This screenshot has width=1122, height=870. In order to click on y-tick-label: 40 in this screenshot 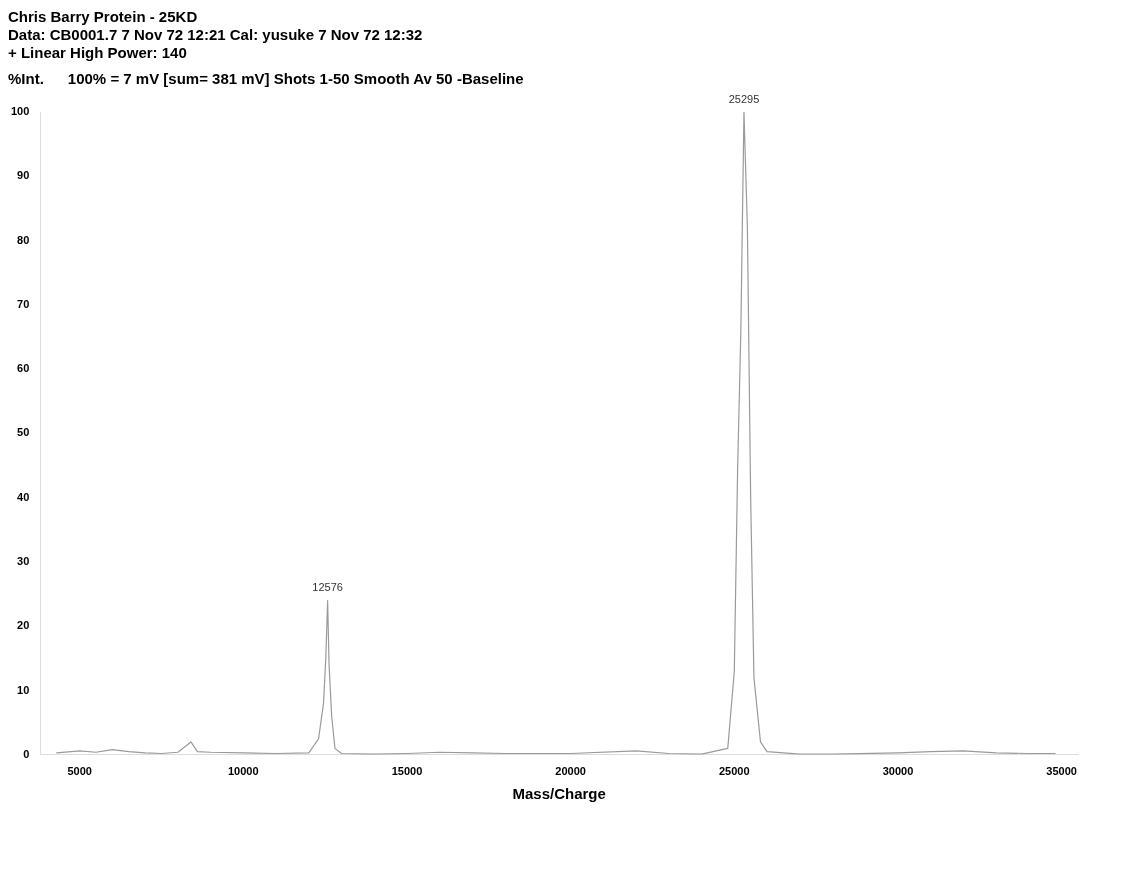, I will do `click(23, 496)`.